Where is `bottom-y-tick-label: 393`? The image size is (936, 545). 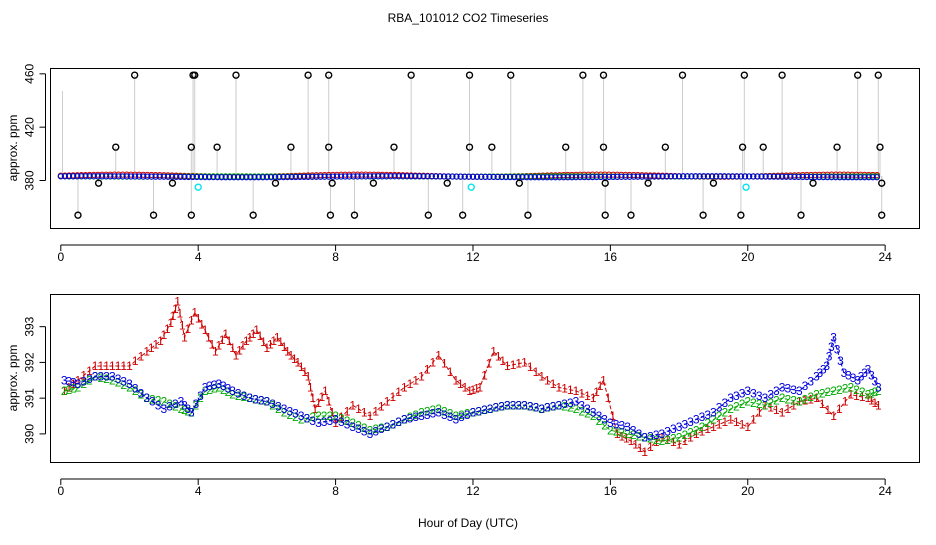
bottom-y-tick-label: 393 is located at coordinates (30, 326).